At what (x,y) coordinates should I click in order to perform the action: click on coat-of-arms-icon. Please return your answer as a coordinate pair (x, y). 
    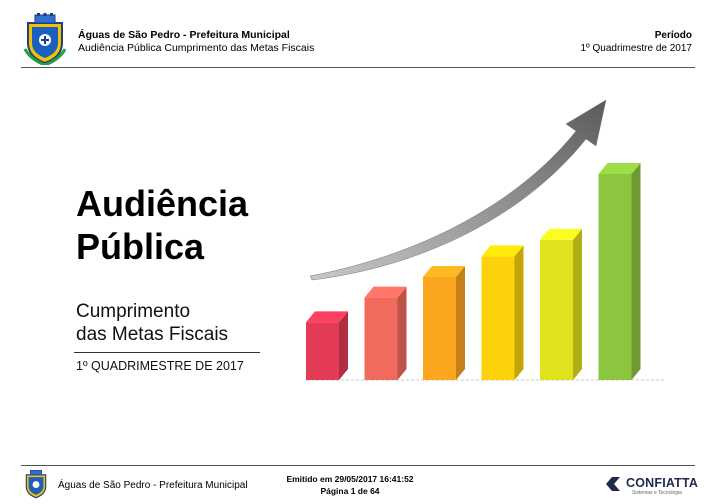
    Looking at the image, I should click on (45, 39).